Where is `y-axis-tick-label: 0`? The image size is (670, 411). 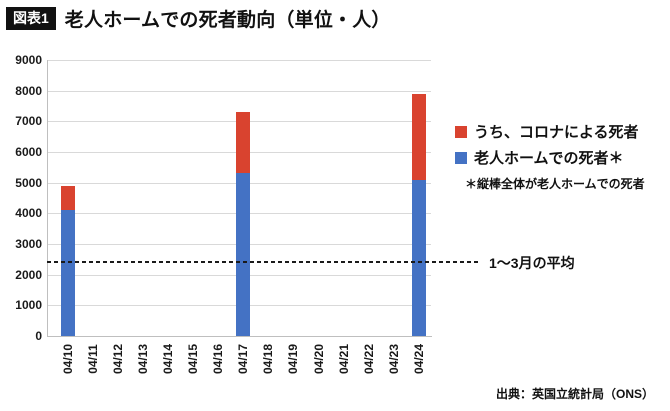
y-axis-tick-label: 0 is located at coordinates (38, 336).